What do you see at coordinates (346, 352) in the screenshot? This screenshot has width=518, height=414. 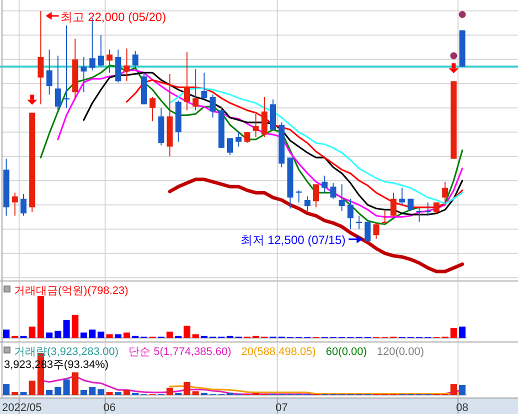 I see `legend-label: 60(0.00)` at bounding box center [346, 352].